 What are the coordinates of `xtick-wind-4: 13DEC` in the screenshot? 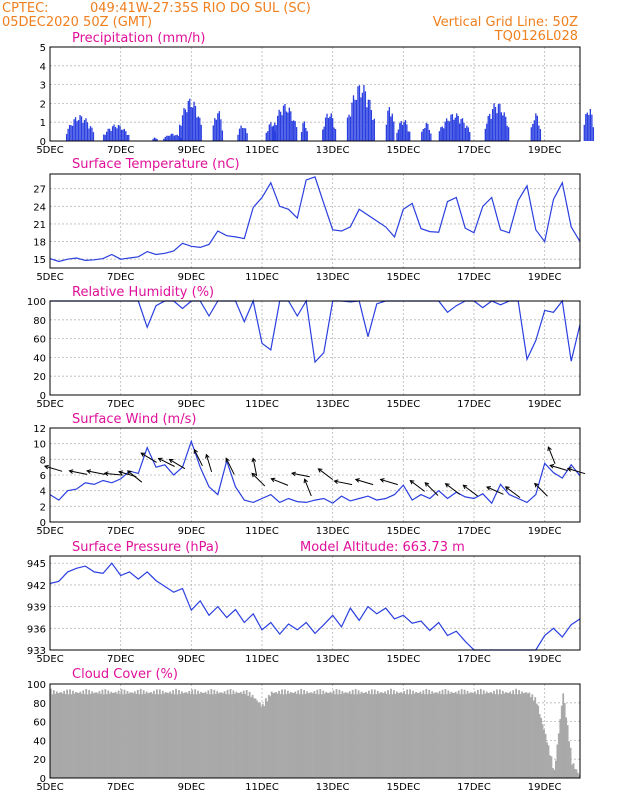 It's located at (333, 531).